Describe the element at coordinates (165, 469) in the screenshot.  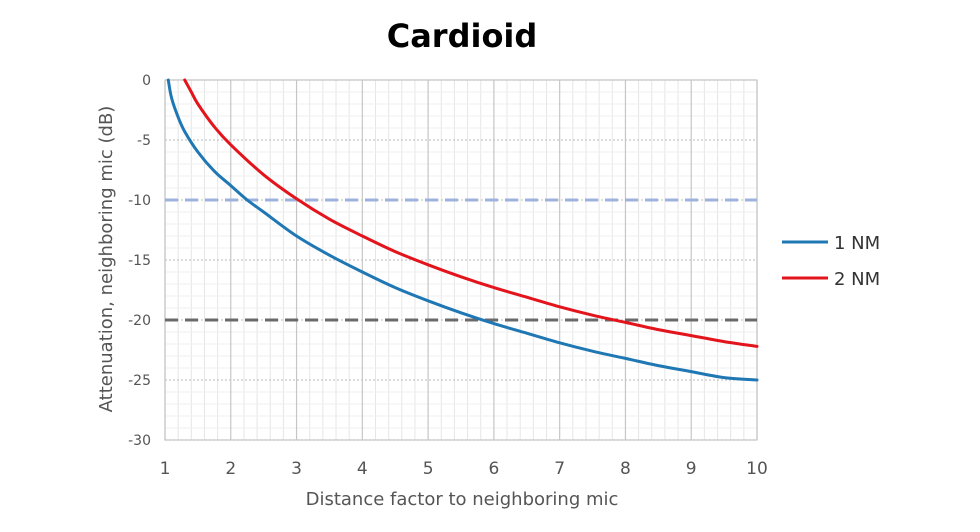
I see `x-tick-label: 1` at that location.